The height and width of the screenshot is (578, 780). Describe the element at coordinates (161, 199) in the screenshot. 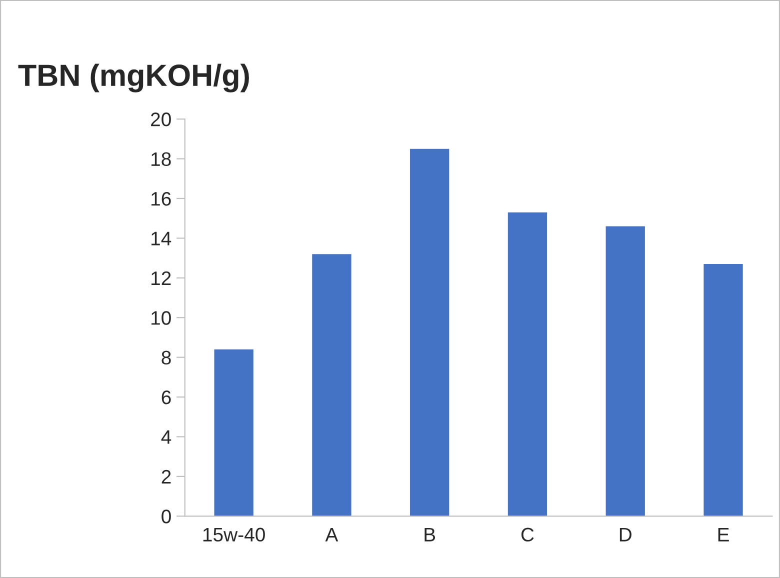

I see `y-tick-label: 16` at that location.